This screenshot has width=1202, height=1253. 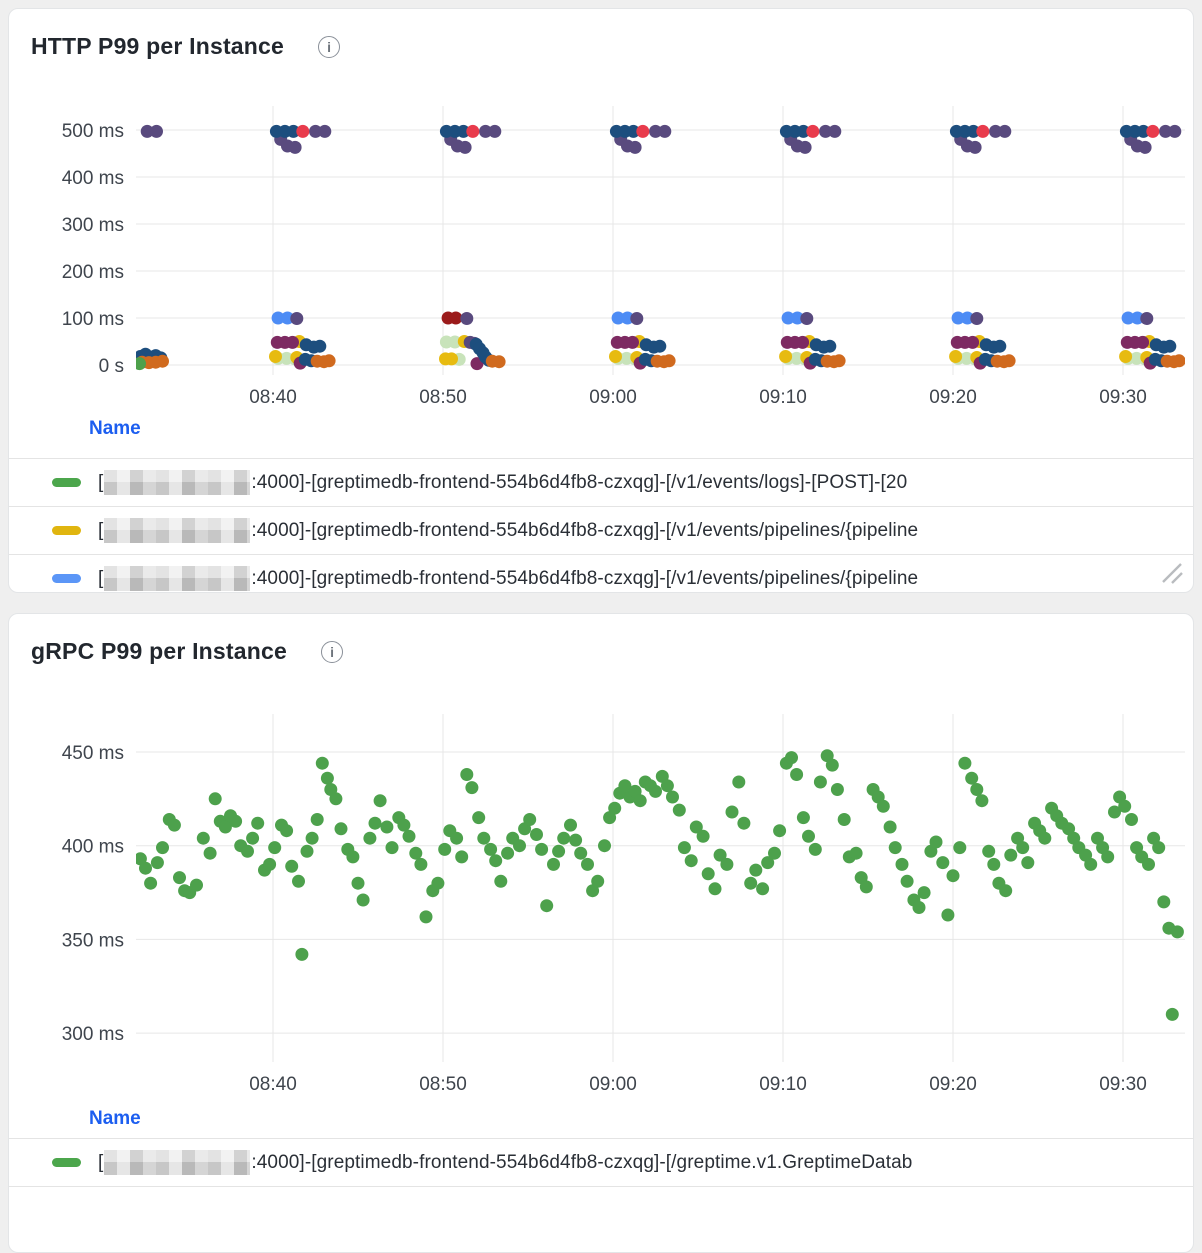 What do you see at coordinates (93, 272) in the screenshot?
I see `y-tick-label: 200 ms` at bounding box center [93, 272].